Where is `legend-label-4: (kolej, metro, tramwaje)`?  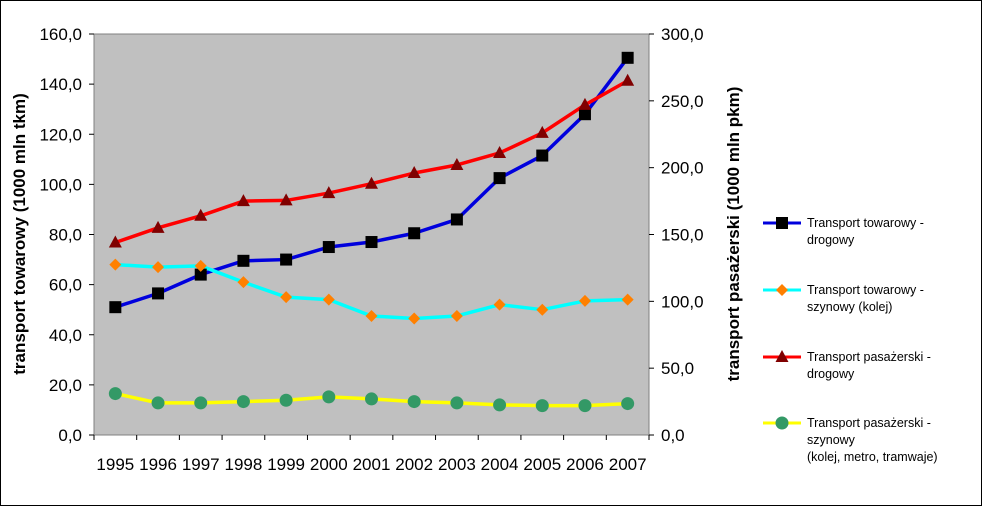 legend-label-4: (kolej, metro, tramwaje) is located at coordinates (872, 457).